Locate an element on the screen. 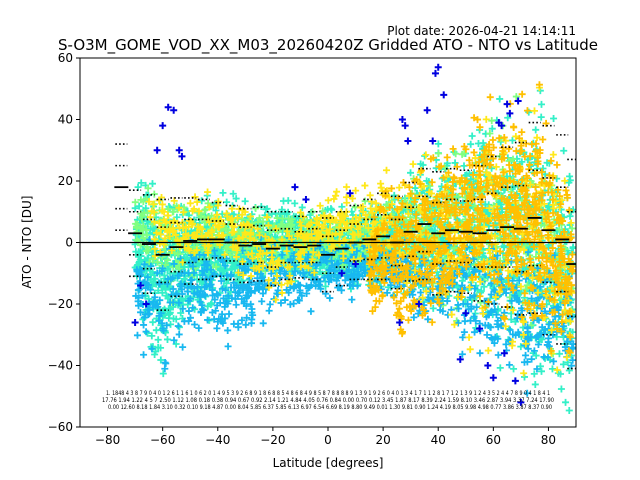  plot-date: Plot date: 2026-04-21 14:14:11 is located at coordinates (481, 31).